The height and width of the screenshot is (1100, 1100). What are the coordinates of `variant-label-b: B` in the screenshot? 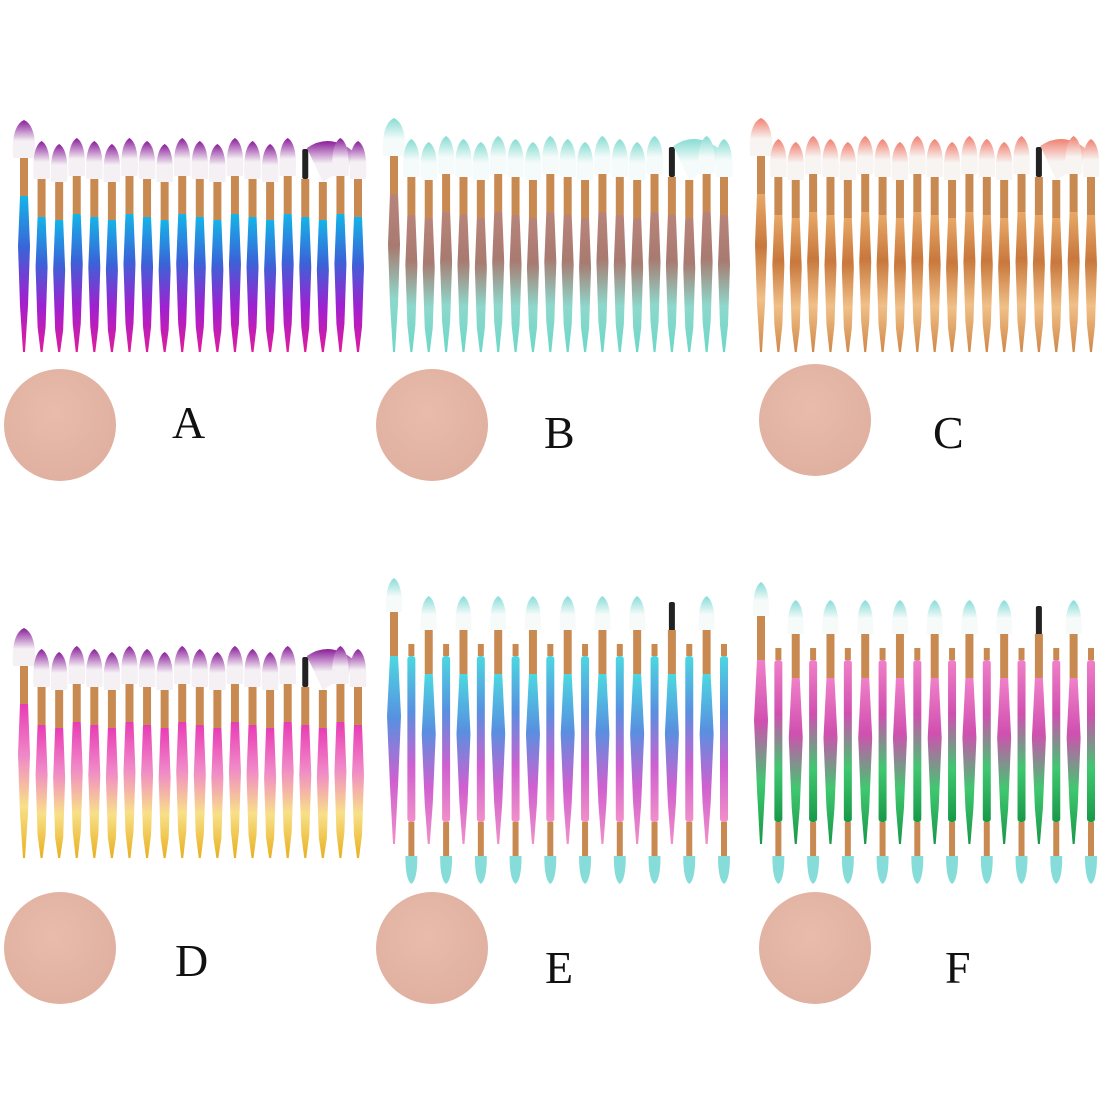 It's located at (559, 432).